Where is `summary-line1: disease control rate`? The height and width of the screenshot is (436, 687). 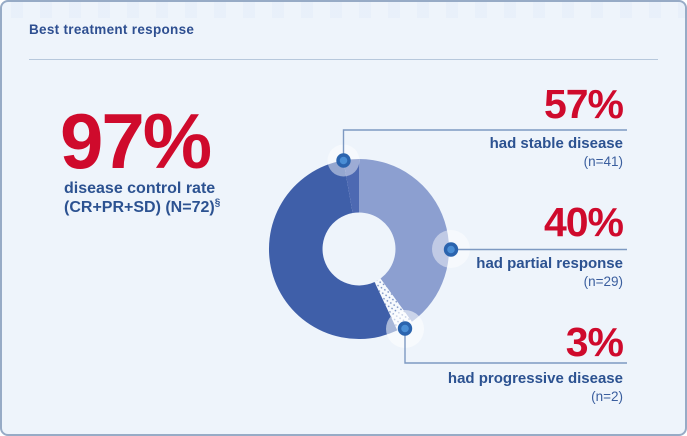 summary-line1: disease control rate is located at coordinates (140, 188).